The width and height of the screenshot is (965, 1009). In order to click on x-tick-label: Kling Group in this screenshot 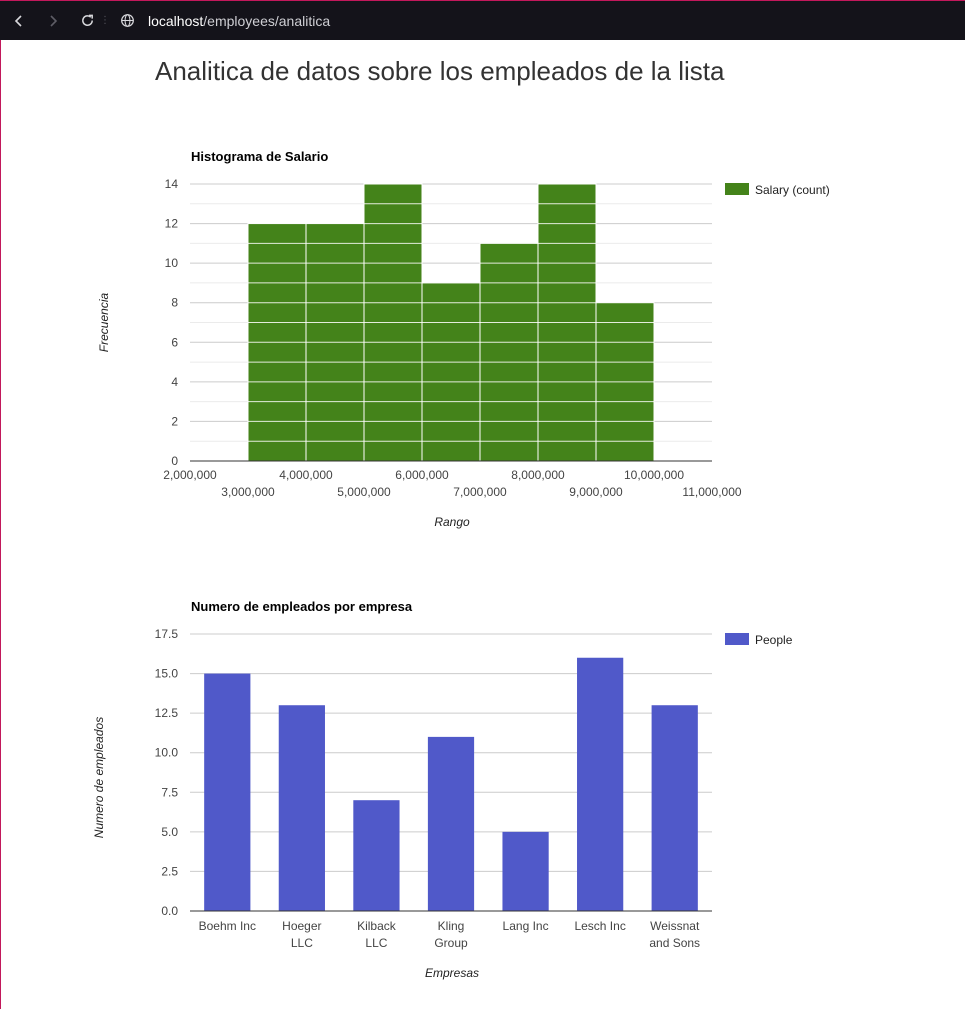, I will do `click(451, 934)`.